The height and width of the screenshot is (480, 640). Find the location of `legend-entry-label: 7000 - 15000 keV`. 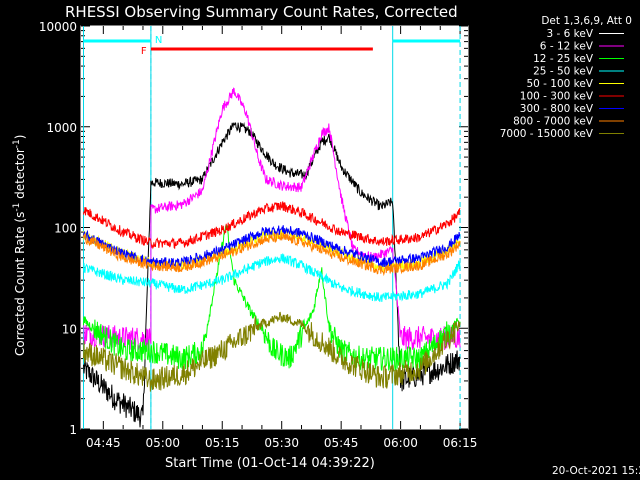

legend-entry-label: 7000 - 15000 keV is located at coordinates (547, 134).